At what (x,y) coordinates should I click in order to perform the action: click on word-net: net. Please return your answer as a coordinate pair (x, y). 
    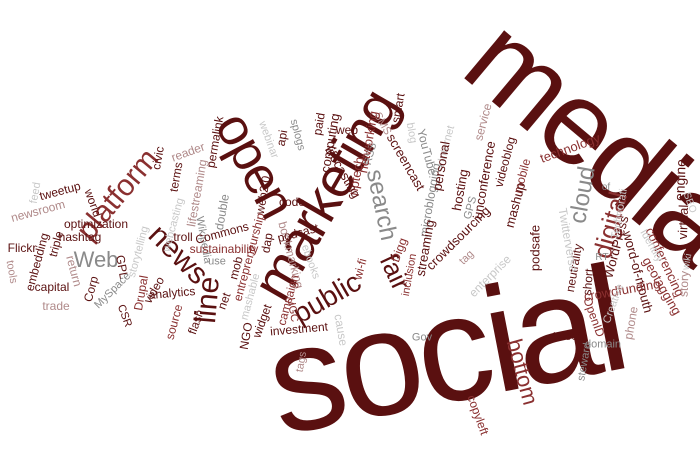
    Looking at the image, I should click on (224, 301).